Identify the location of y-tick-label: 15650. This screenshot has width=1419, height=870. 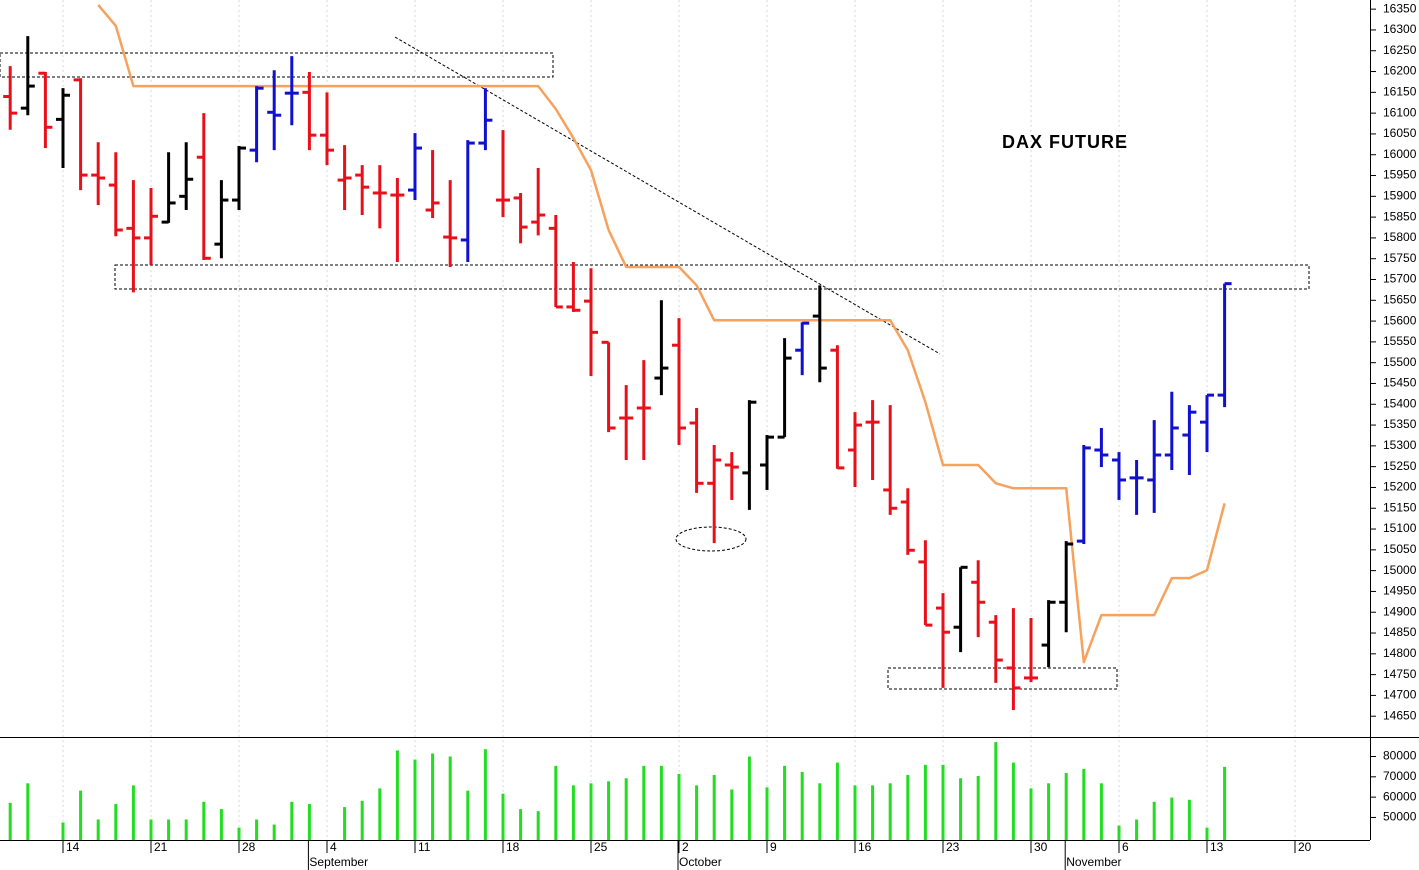
(1400, 299).